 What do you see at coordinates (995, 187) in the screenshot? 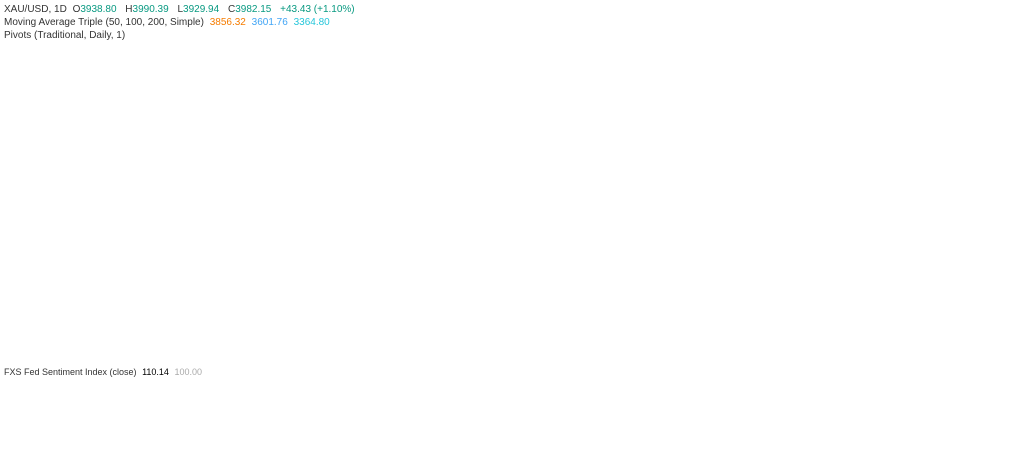
I see `pivot-tag-upper-text: 3452.72` at bounding box center [995, 187].